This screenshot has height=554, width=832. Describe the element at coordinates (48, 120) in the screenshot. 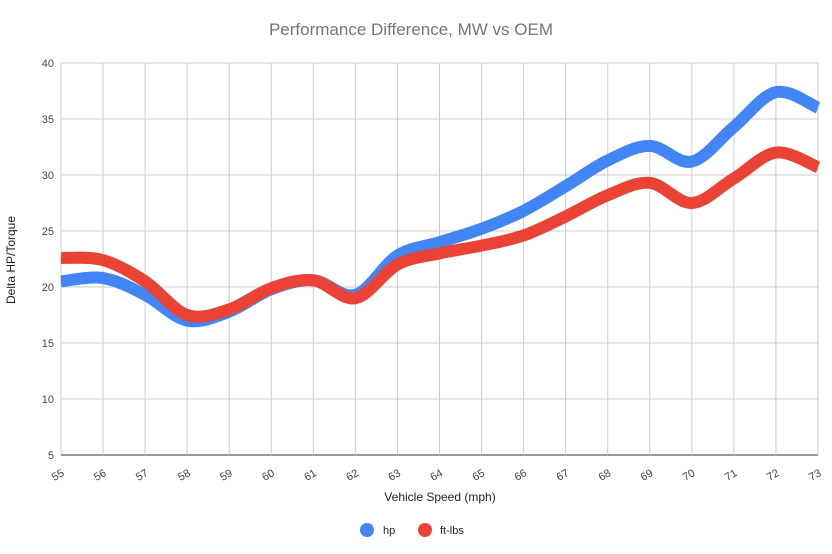

I see `y-tick-label: 35` at that location.